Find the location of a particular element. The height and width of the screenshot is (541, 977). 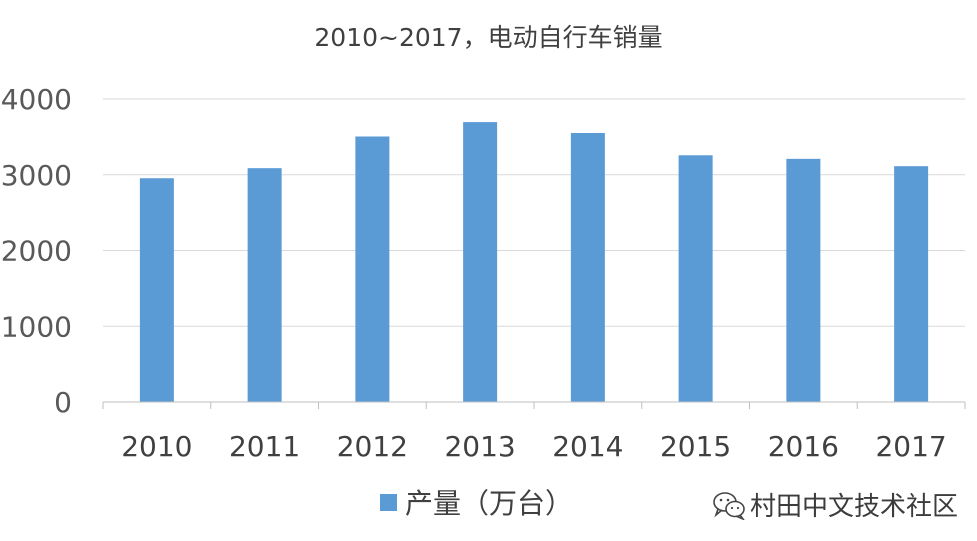

x-tick-label: 2011 is located at coordinates (264, 446).